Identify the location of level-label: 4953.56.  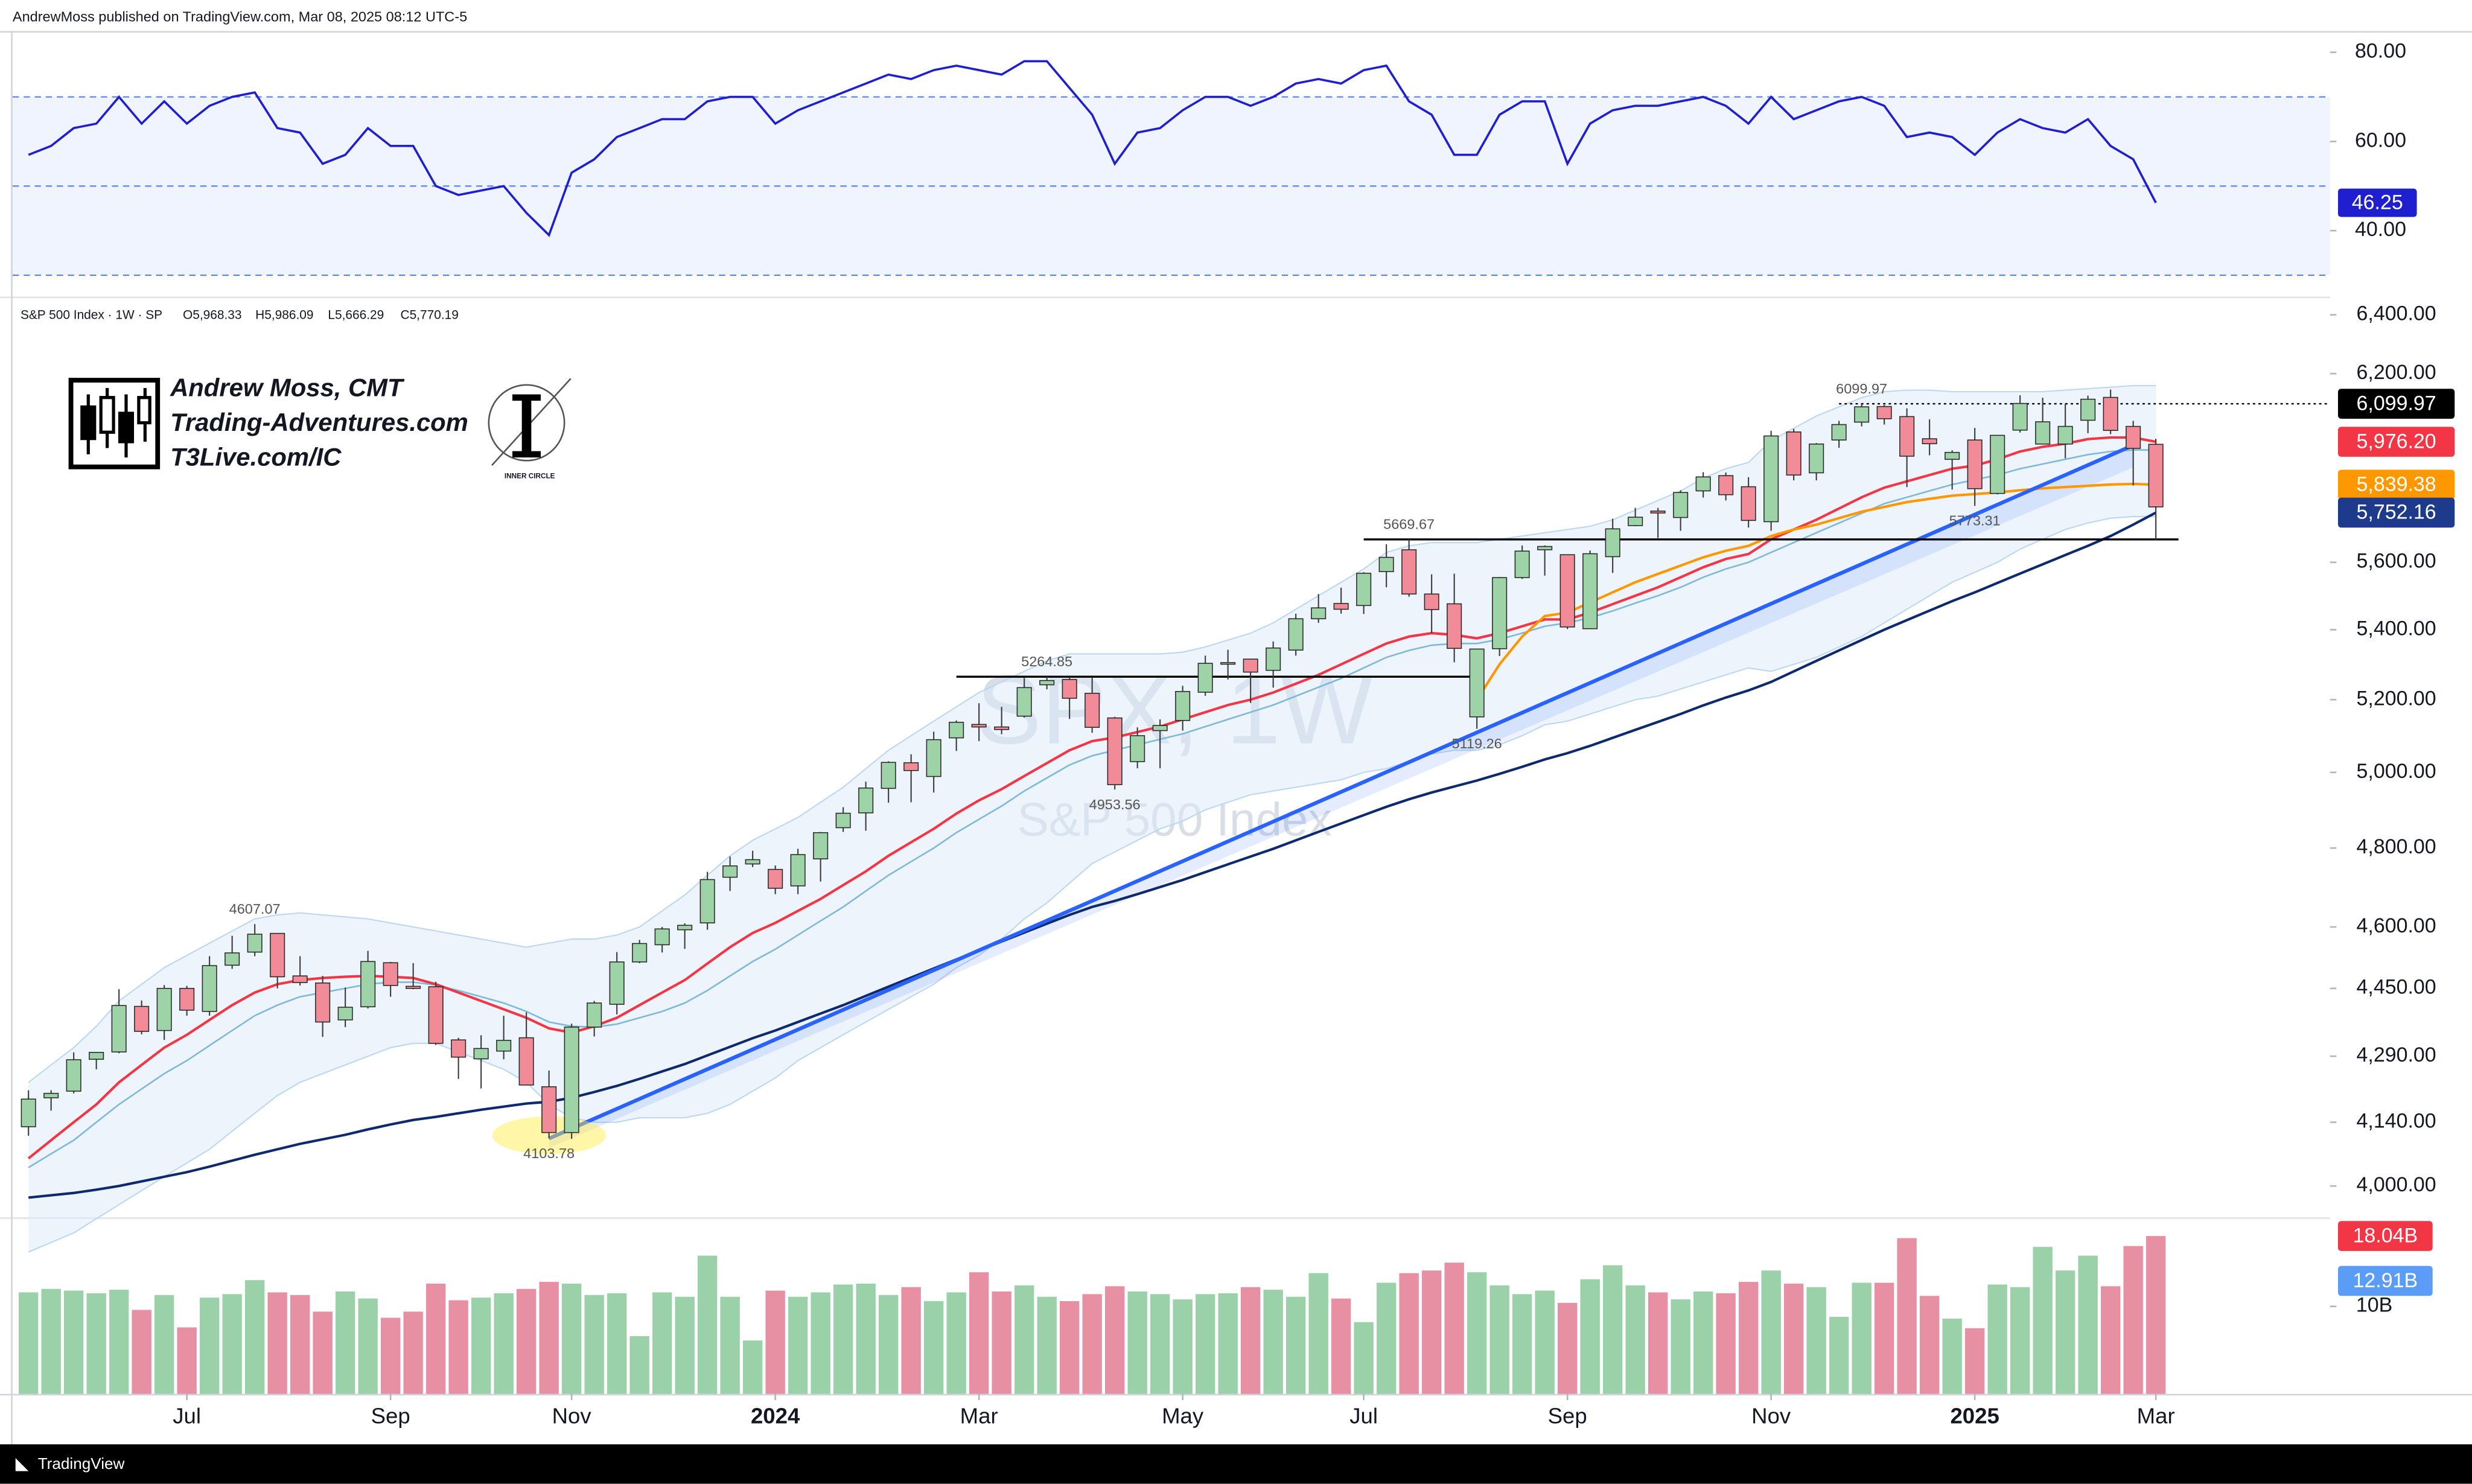
(1115, 805).